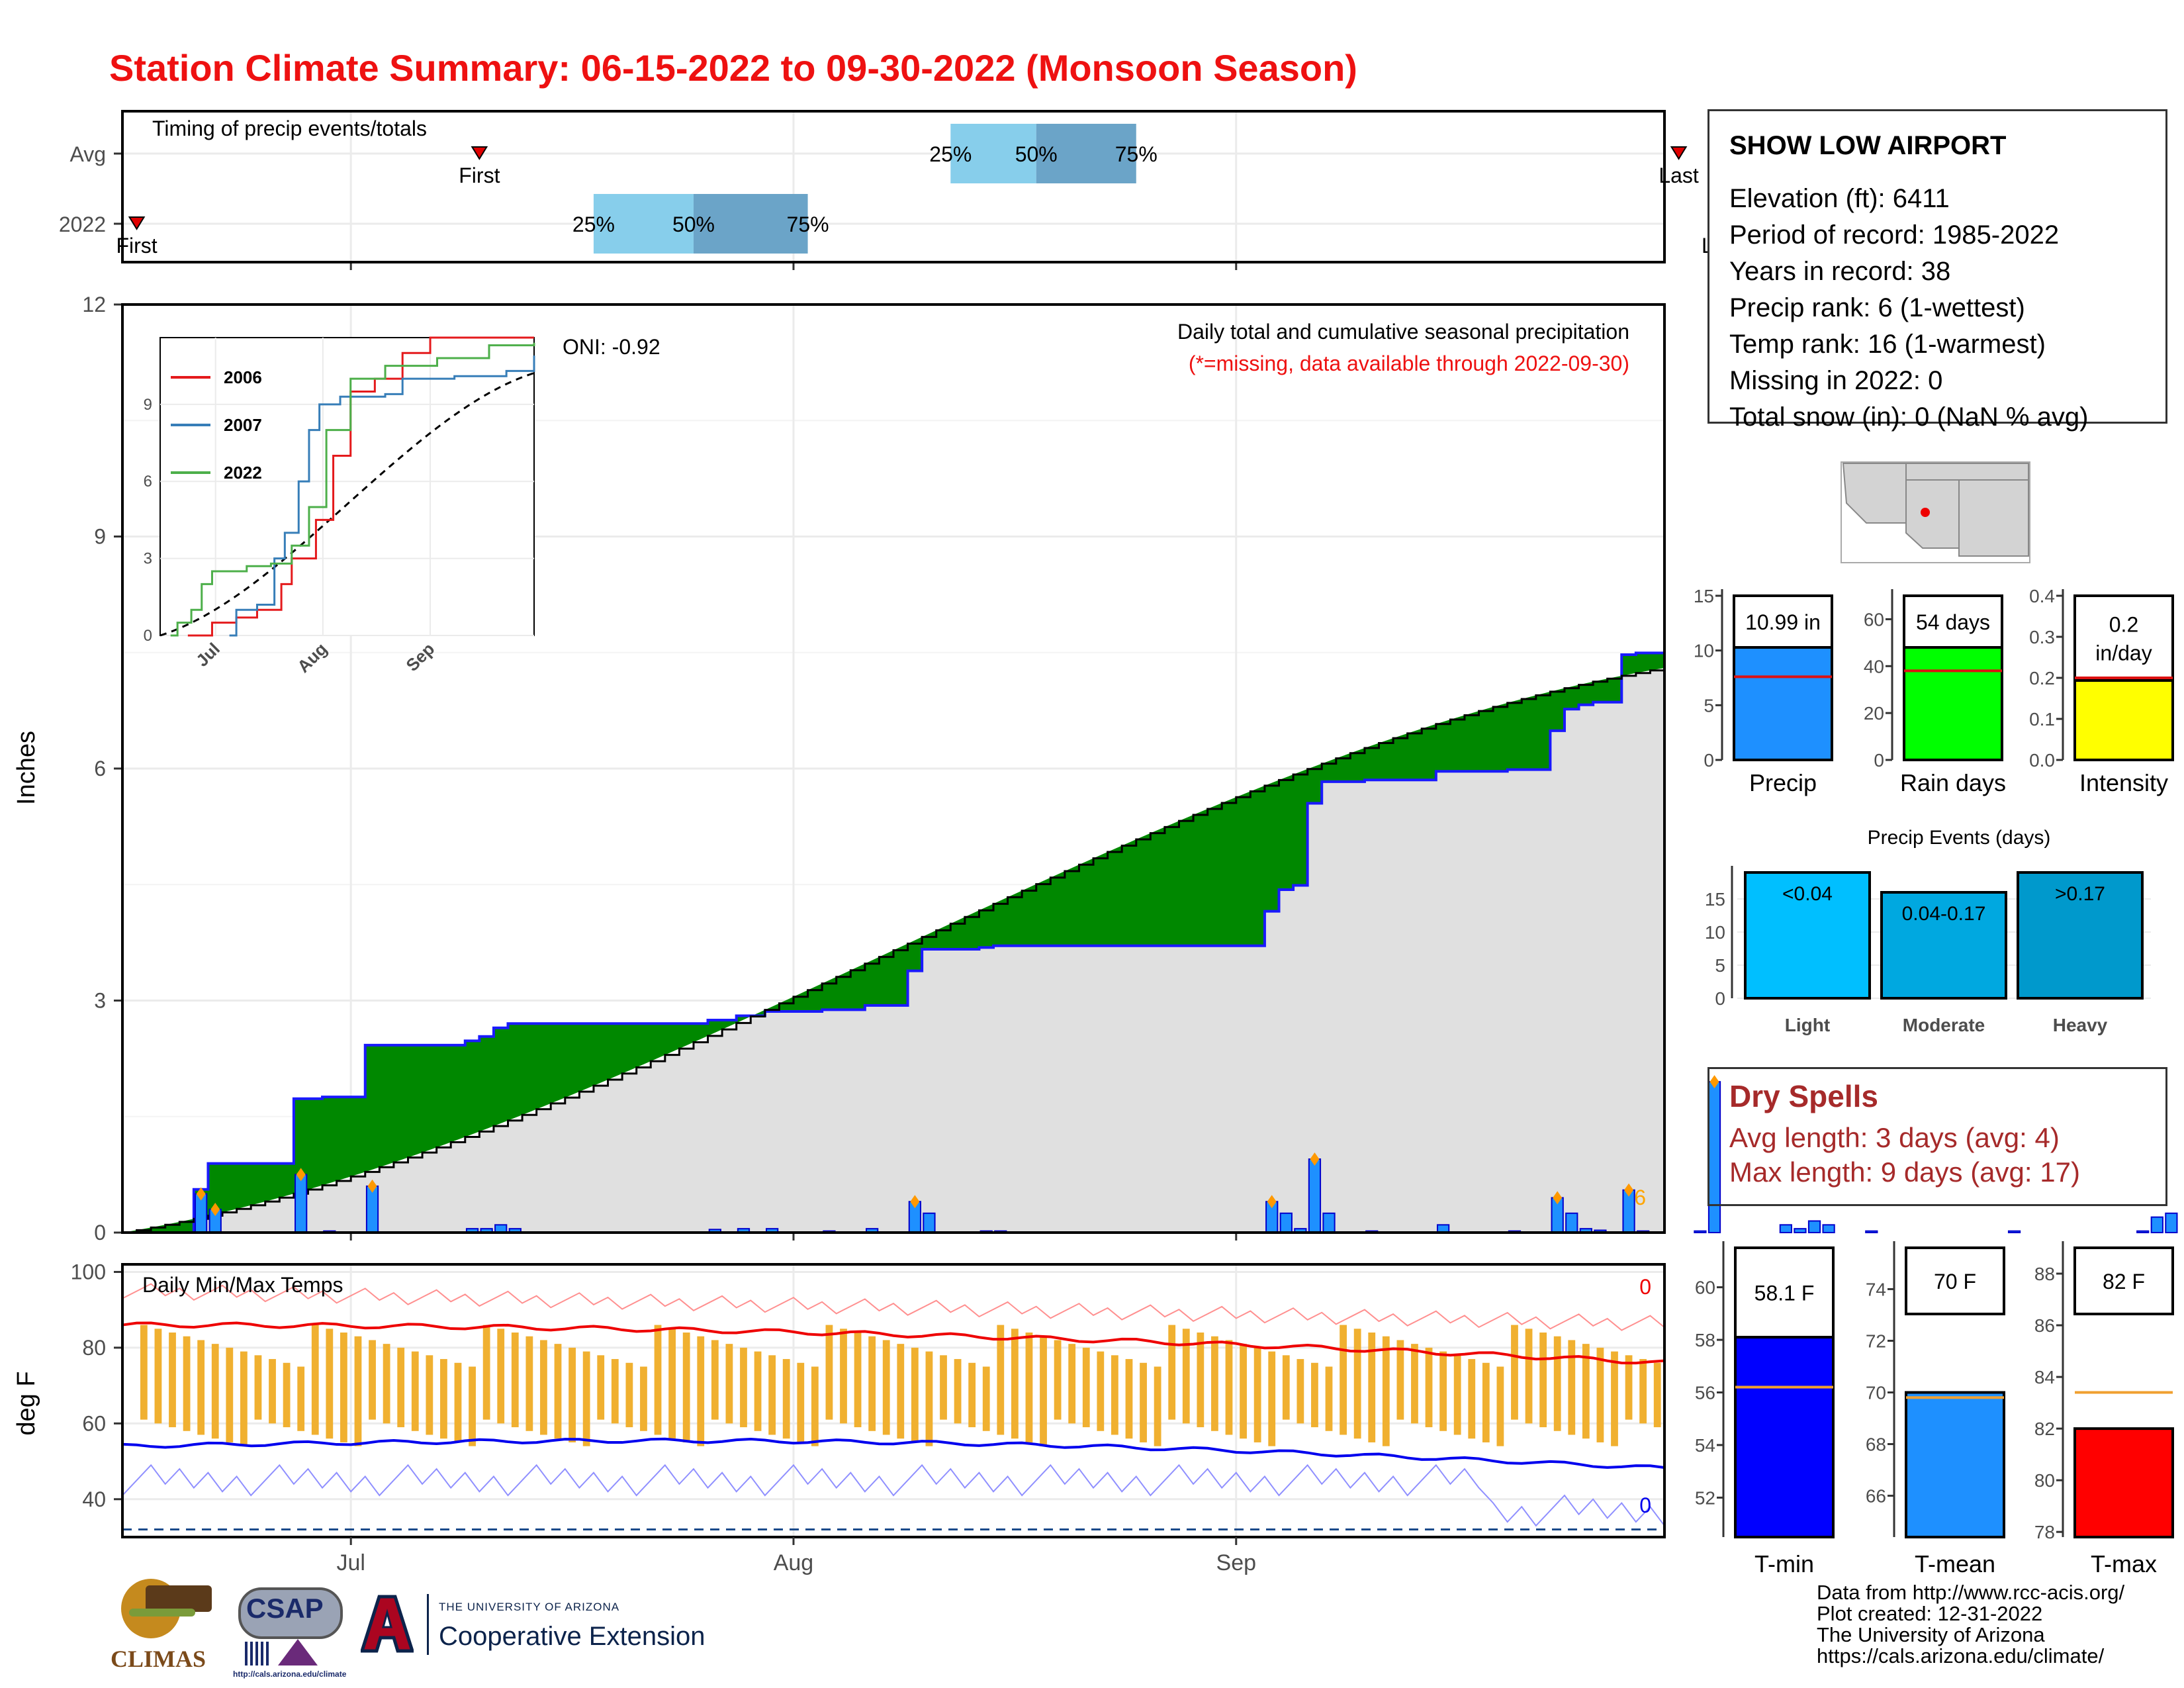 This screenshot has width=2184, height=1688. What do you see at coordinates (1868, 145) in the screenshot?
I see `station-name: SHOW LOW AIRPORT` at bounding box center [1868, 145].